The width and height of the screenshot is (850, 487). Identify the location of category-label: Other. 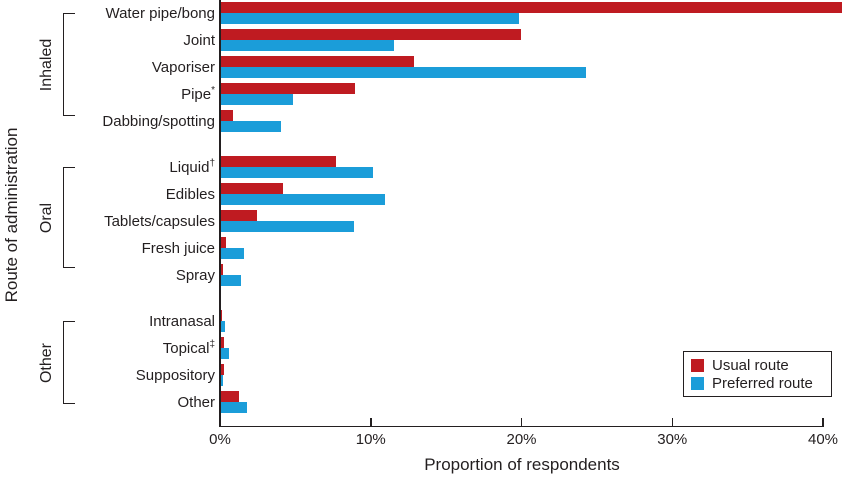
(196, 402).